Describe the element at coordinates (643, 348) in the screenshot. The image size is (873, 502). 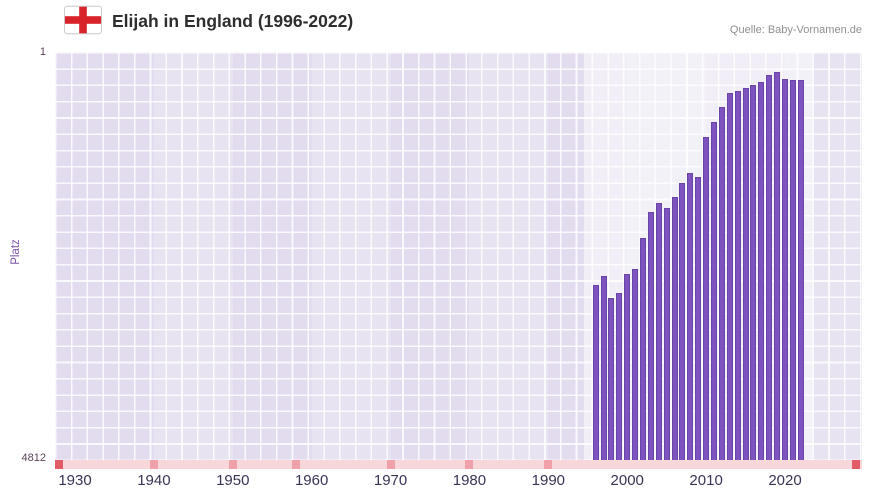
I see `rank-bar-2002` at that location.